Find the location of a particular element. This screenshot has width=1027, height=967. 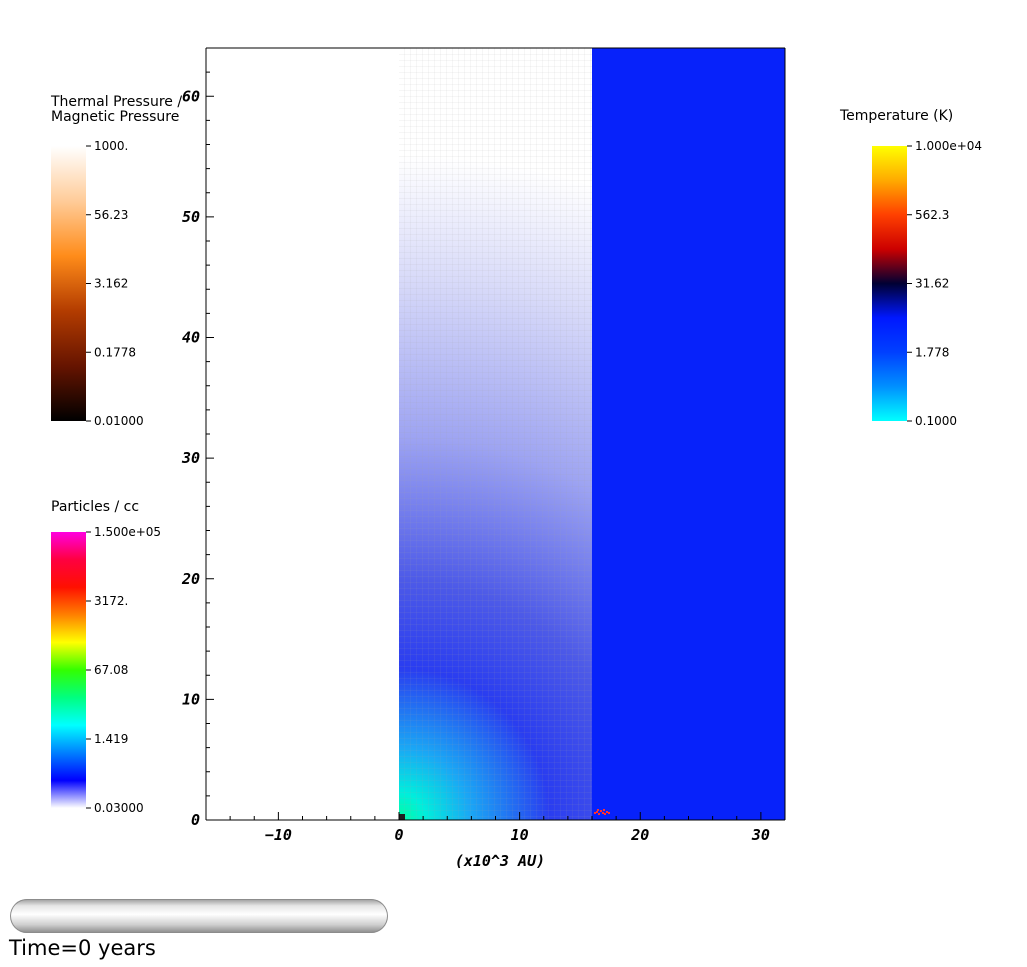

colorbar-label: 1.778 is located at coordinates (932, 352).